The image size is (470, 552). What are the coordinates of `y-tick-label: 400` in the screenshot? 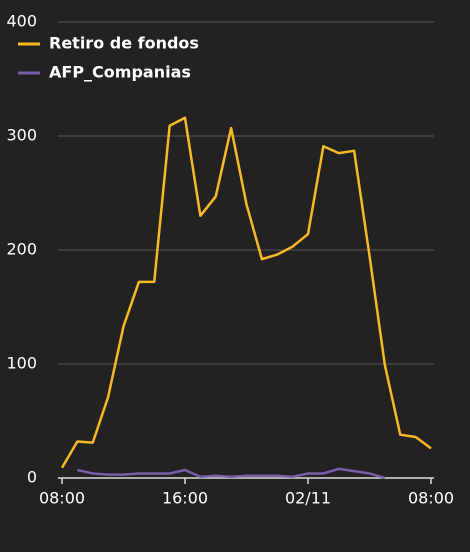 It's located at (21, 21).